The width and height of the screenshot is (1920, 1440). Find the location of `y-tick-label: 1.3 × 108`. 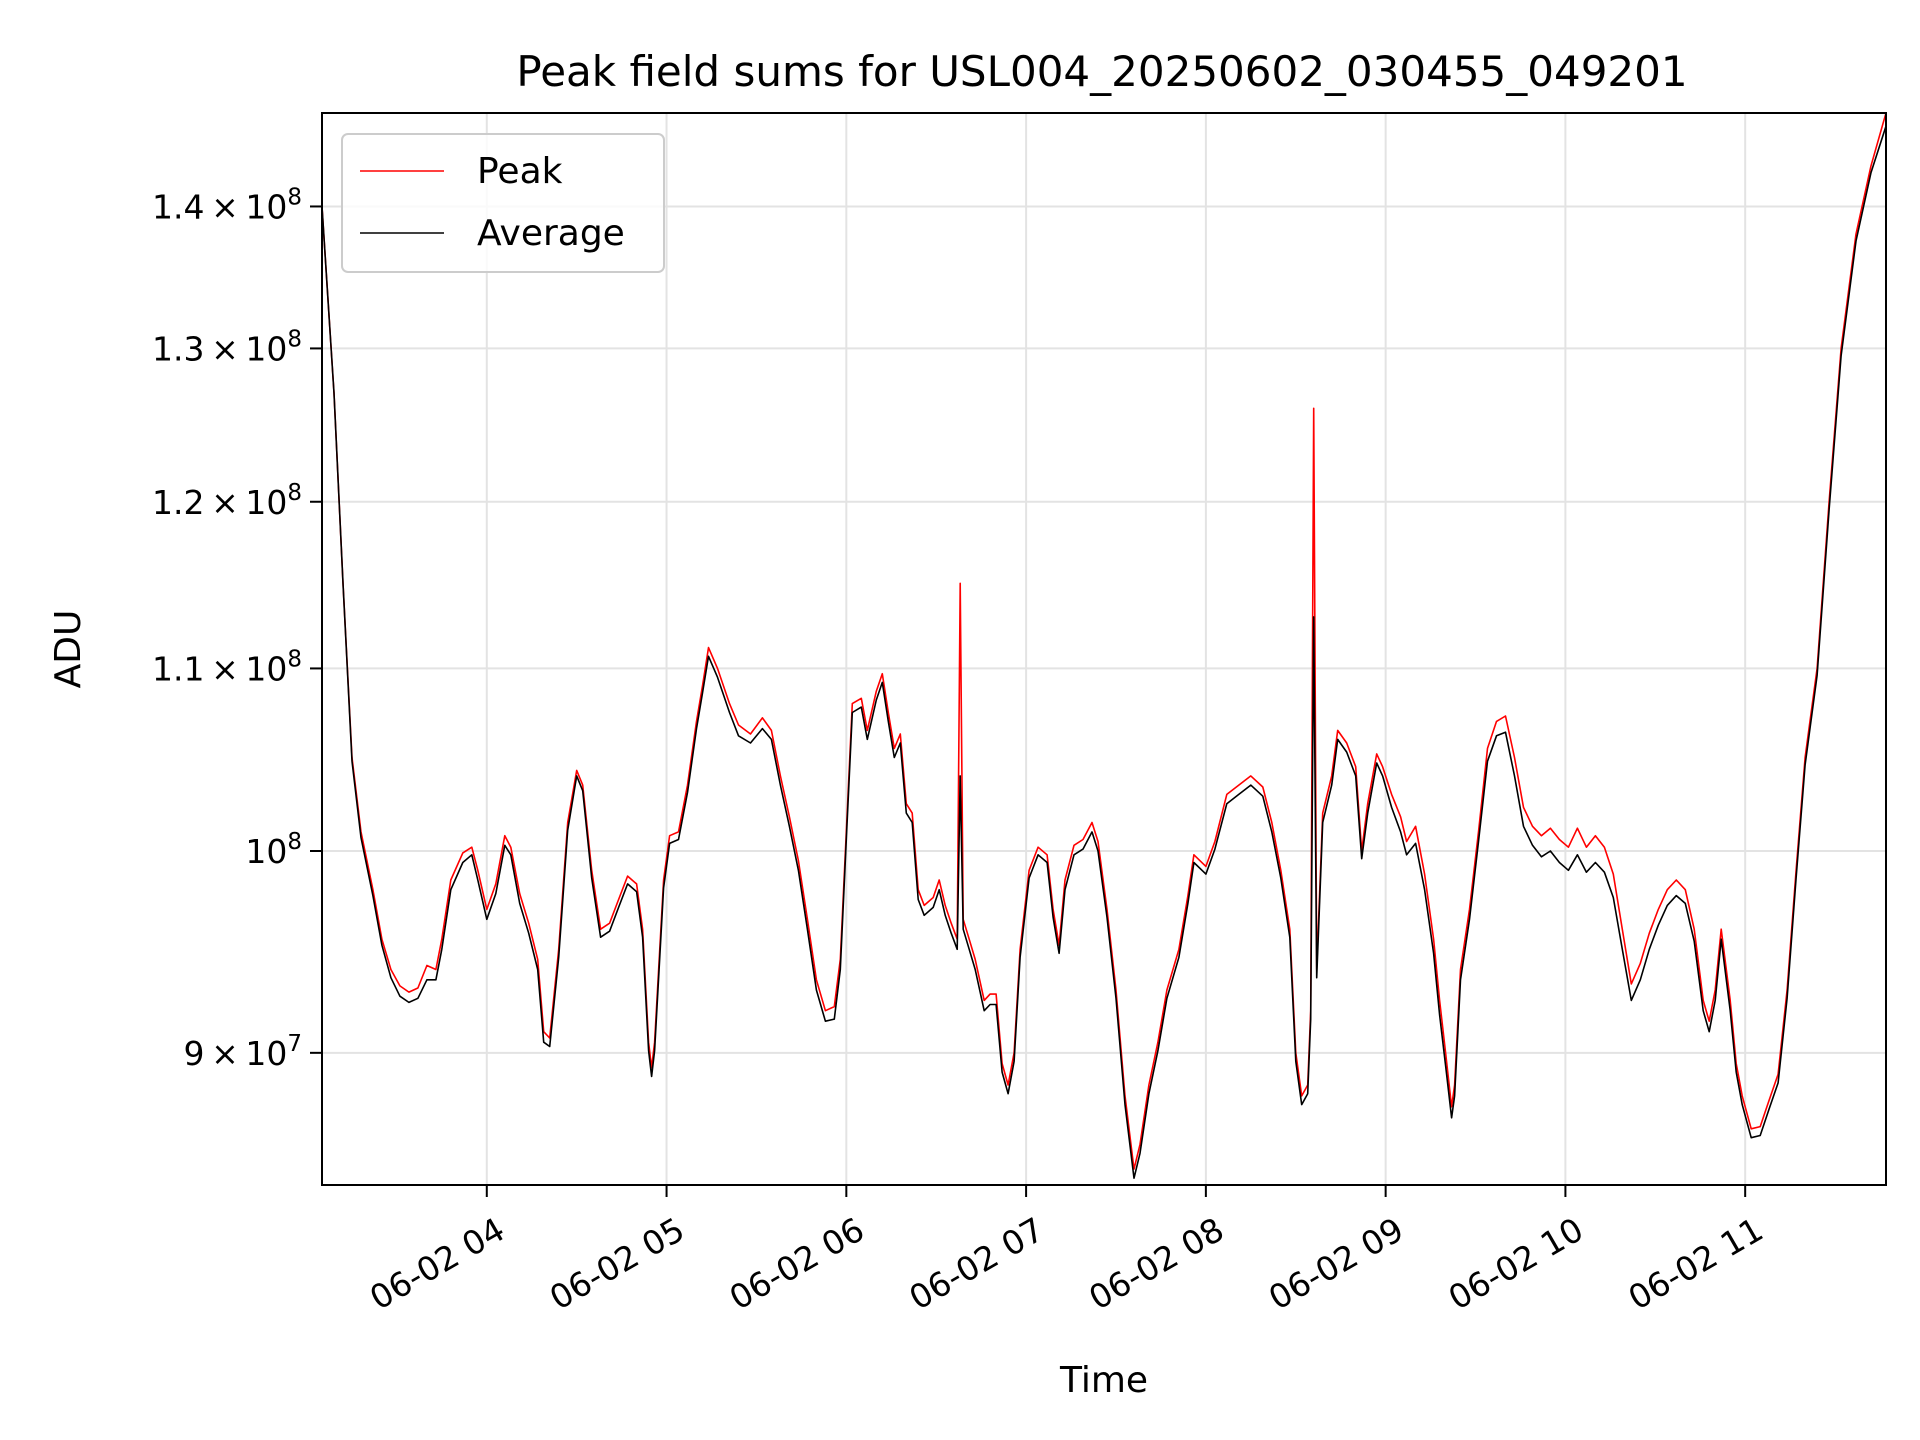

y-tick-label: 1.3 × 108 is located at coordinates (227, 347).